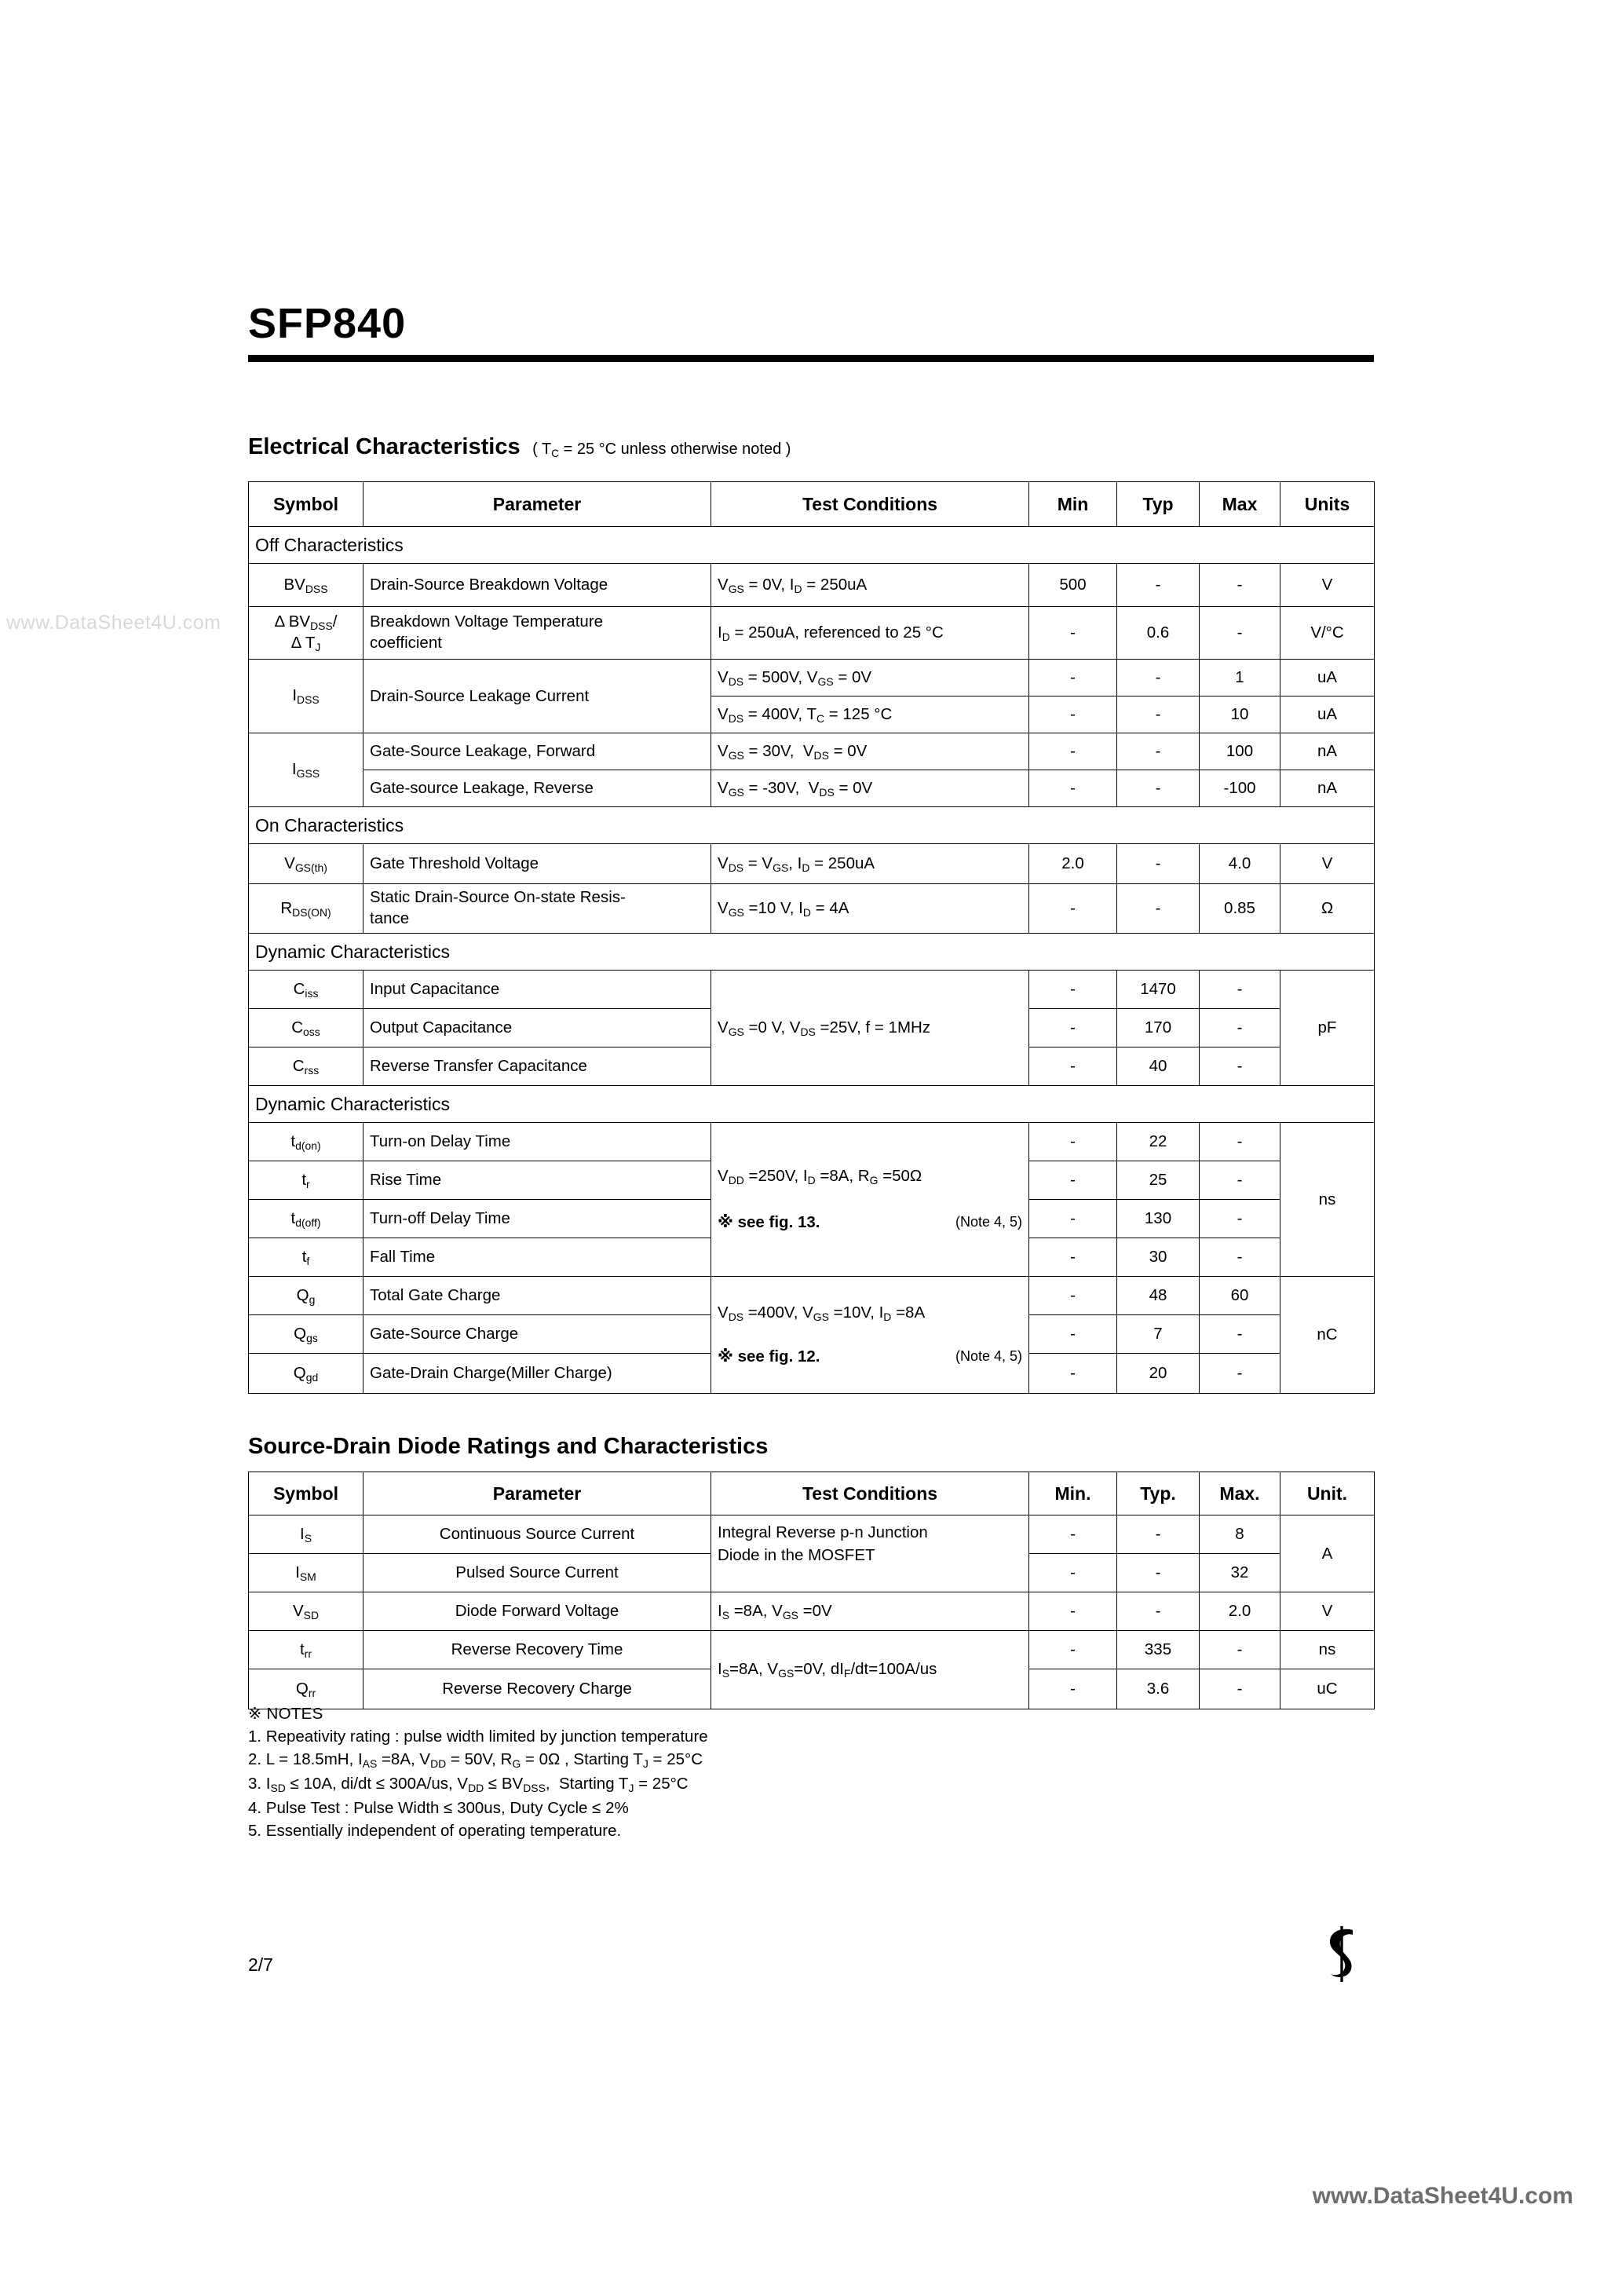 The image size is (1622, 2296). Describe the element at coordinates (537, 585) in the screenshot. I see `cell-parameter: Drain-Source Breakdown Voltage` at that location.